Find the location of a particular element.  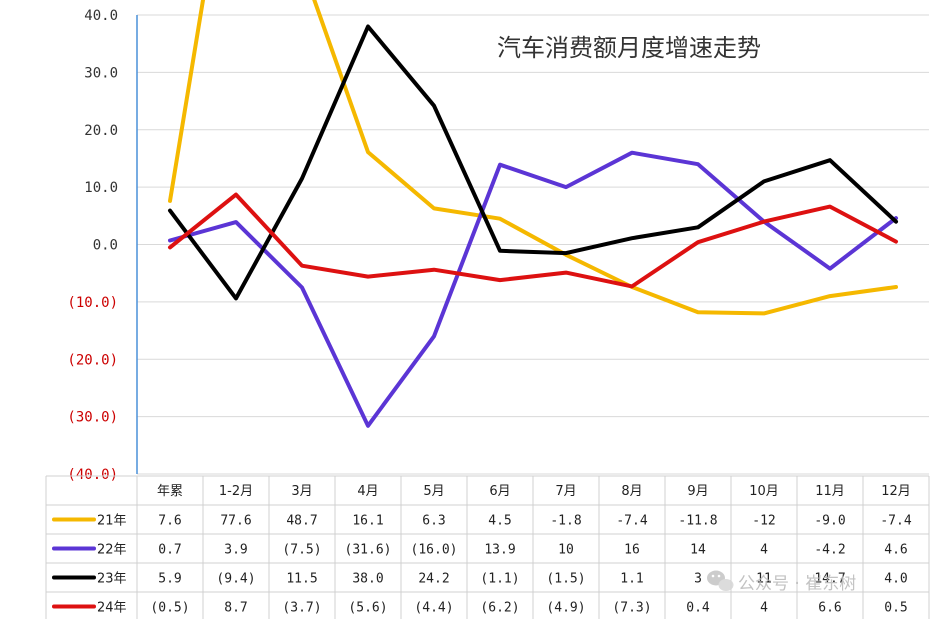

wechat-icon is located at coordinates (720, 580).